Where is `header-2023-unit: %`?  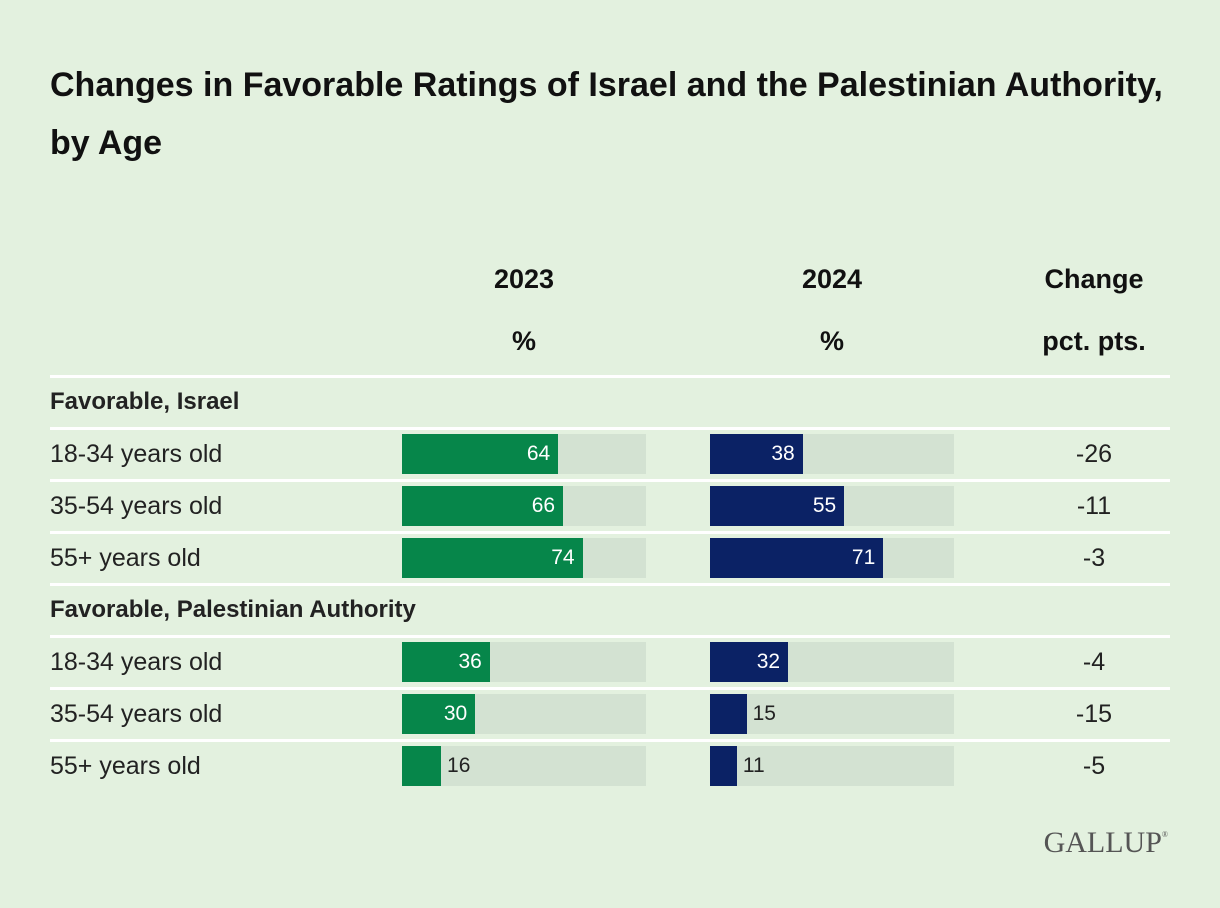 header-2023-unit: % is located at coordinates (523, 341).